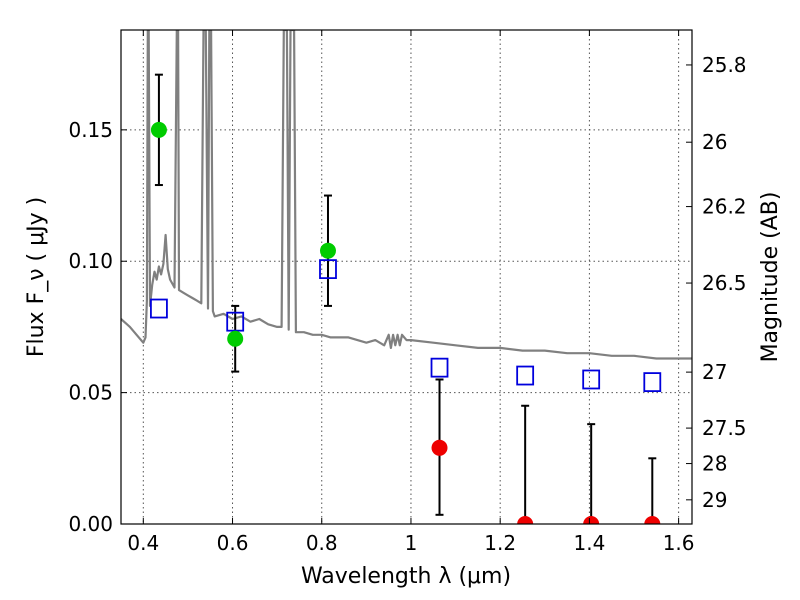  Describe the element at coordinates (36, 277) in the screenshot. I see `y-axis-label: Flux F_ν ( μJy )` at that location.